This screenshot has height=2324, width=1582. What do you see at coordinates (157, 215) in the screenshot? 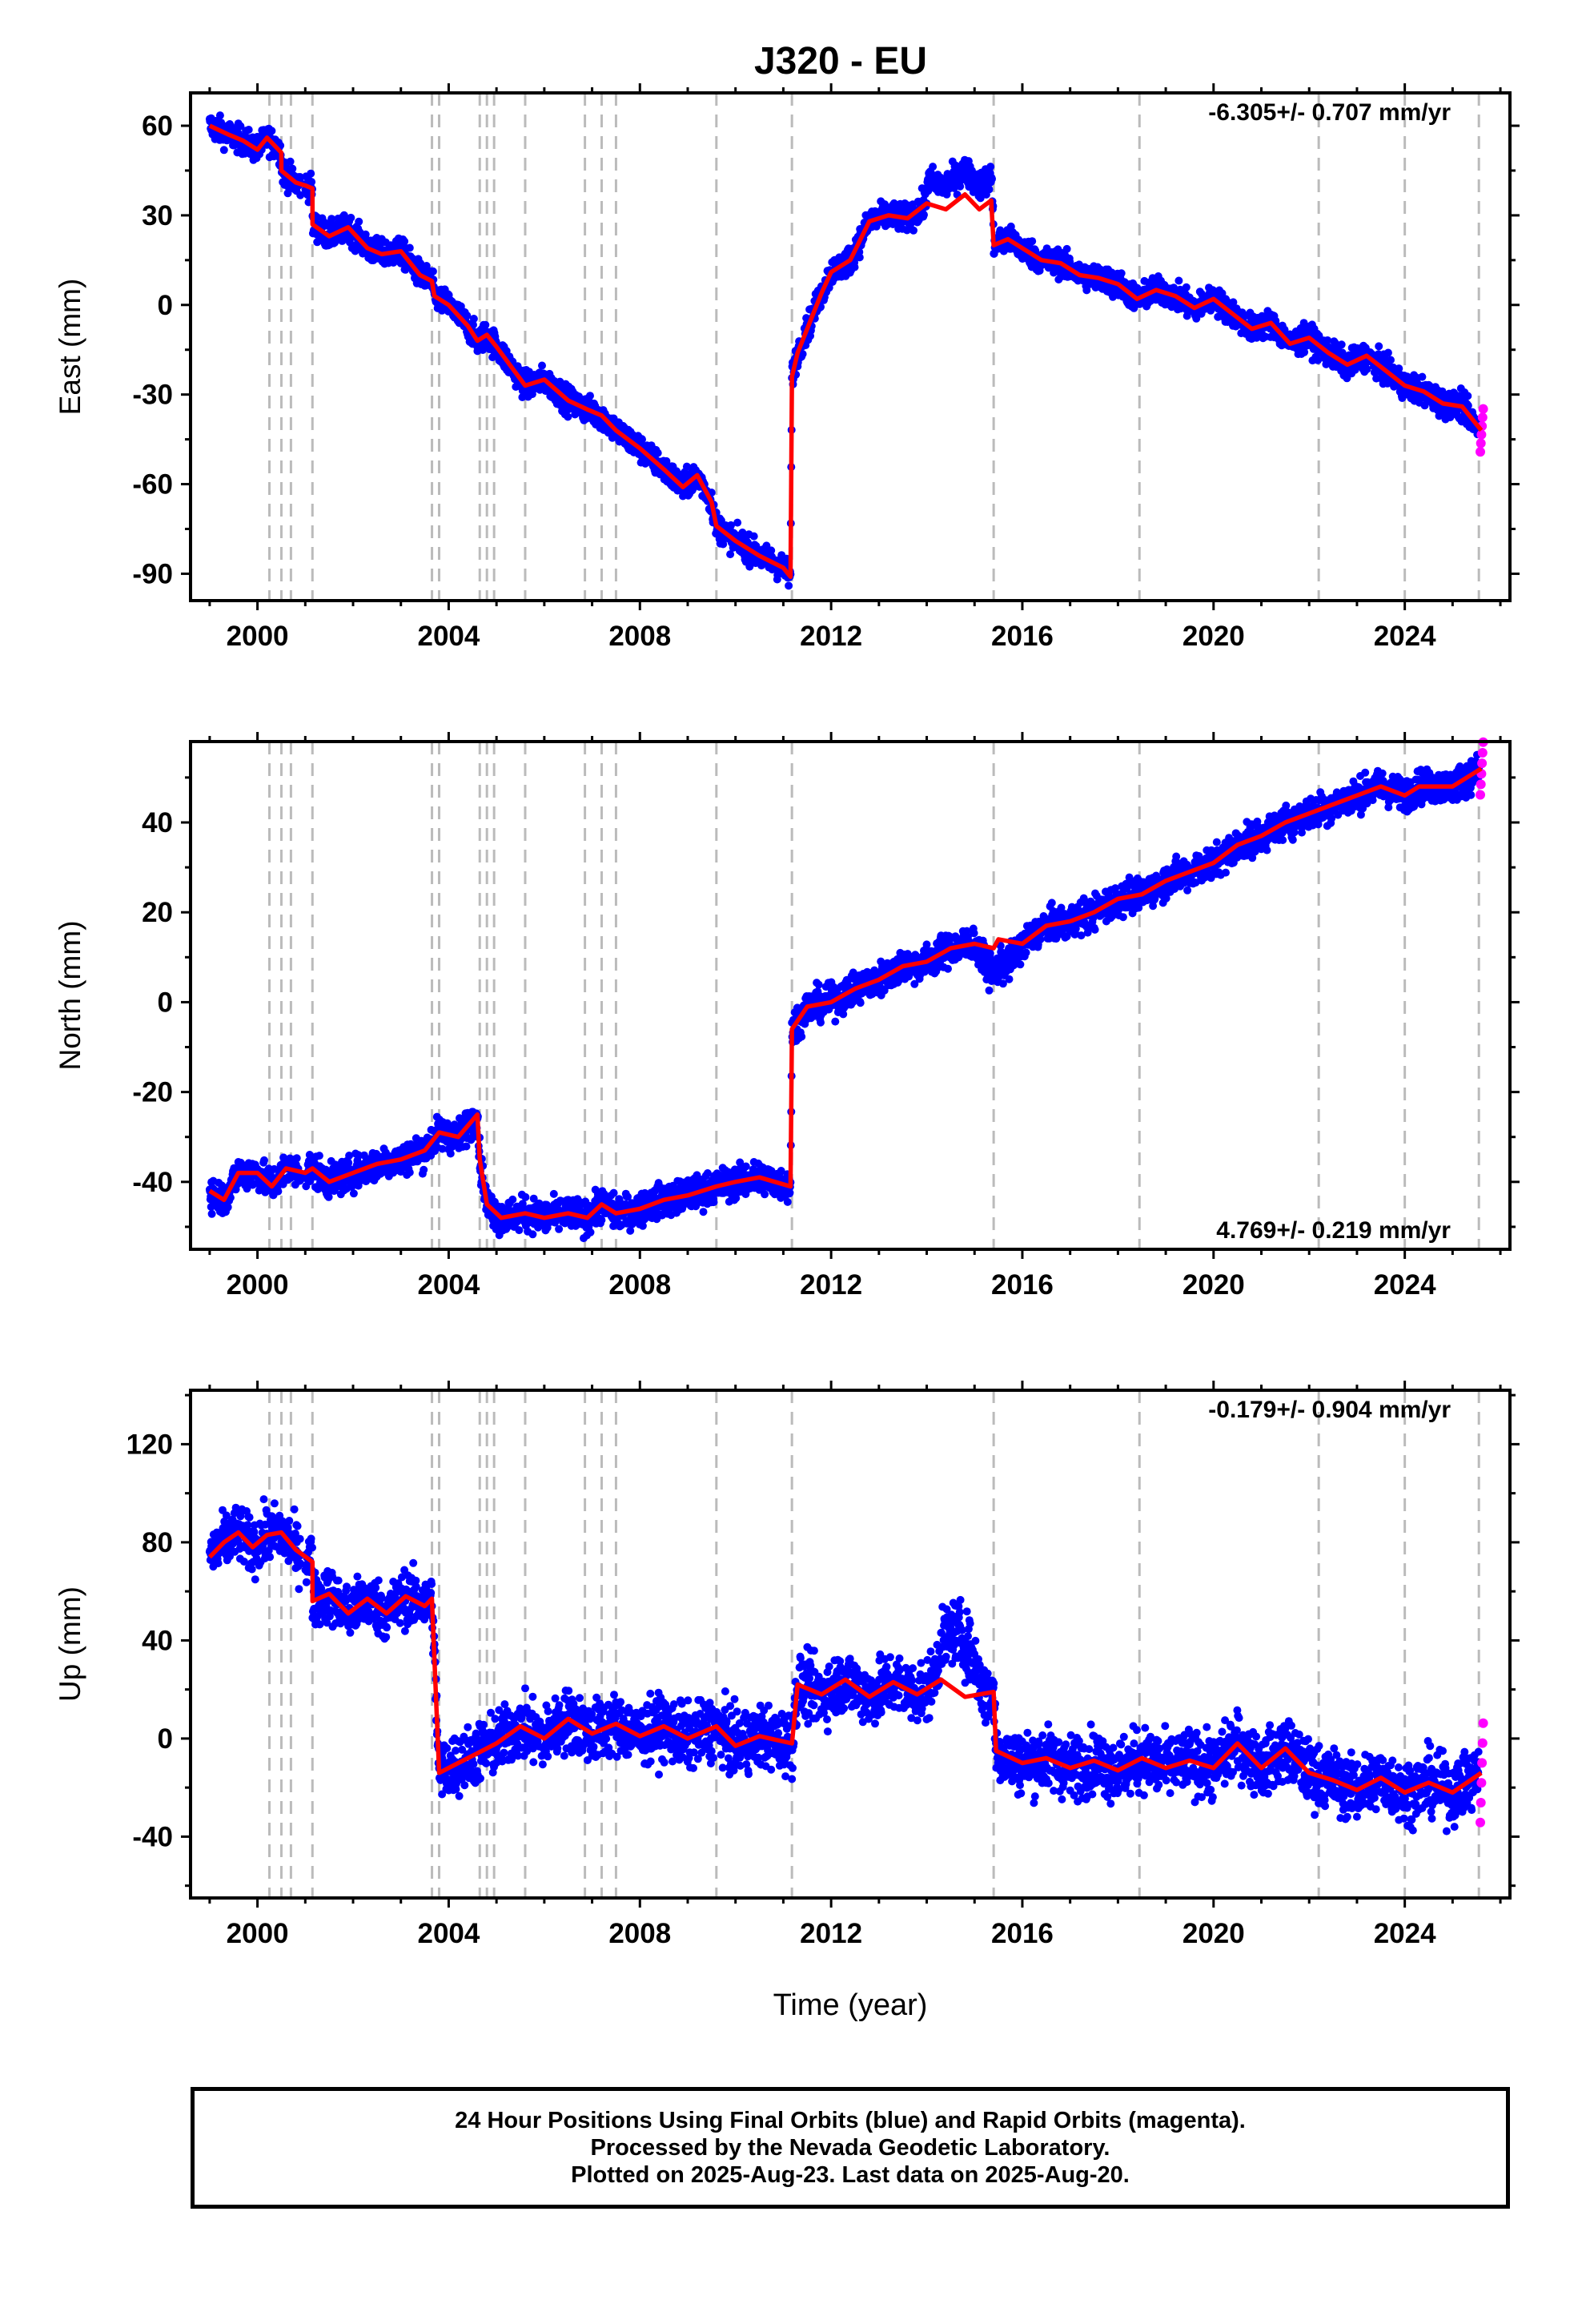
I see `y-tick-label: 30` at bounding box center [157, 215].